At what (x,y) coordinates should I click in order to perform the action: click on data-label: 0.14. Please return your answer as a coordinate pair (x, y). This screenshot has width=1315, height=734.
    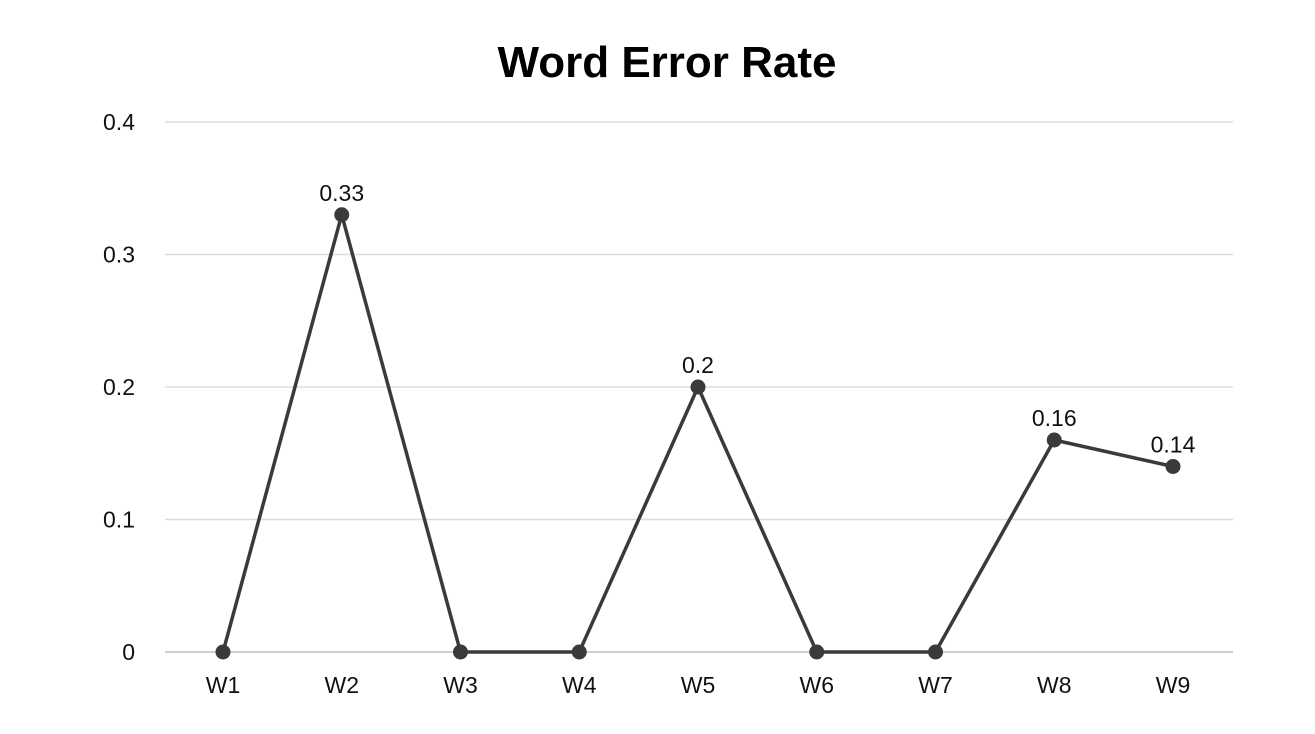
    Looking at the image, I should click on (1173, 445).